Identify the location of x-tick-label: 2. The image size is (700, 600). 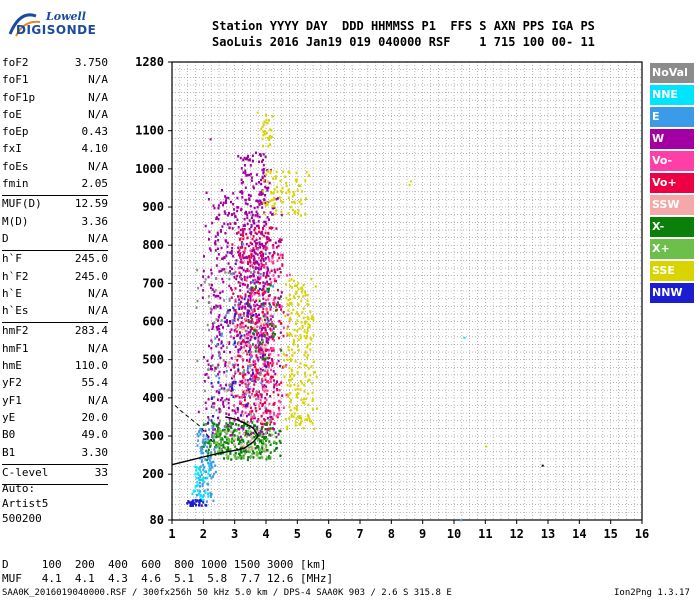
(203, 534).